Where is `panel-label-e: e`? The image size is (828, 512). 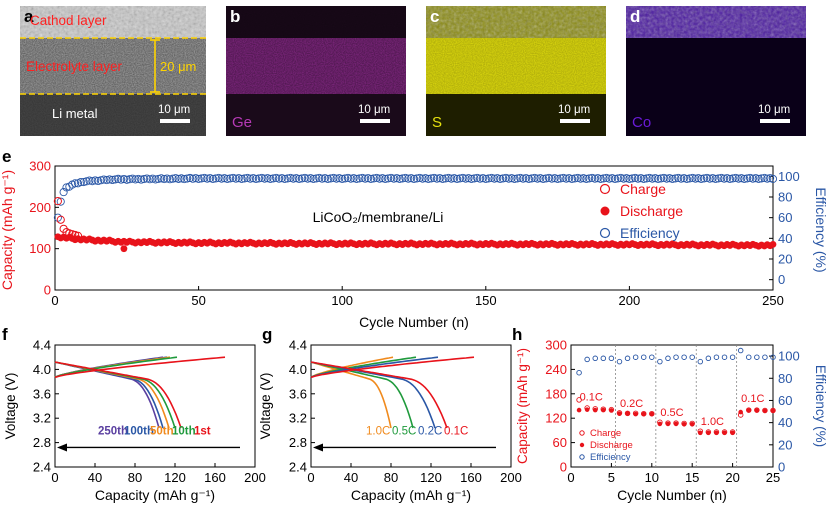
panel-label-e: e is located at coordinates (6, 156).